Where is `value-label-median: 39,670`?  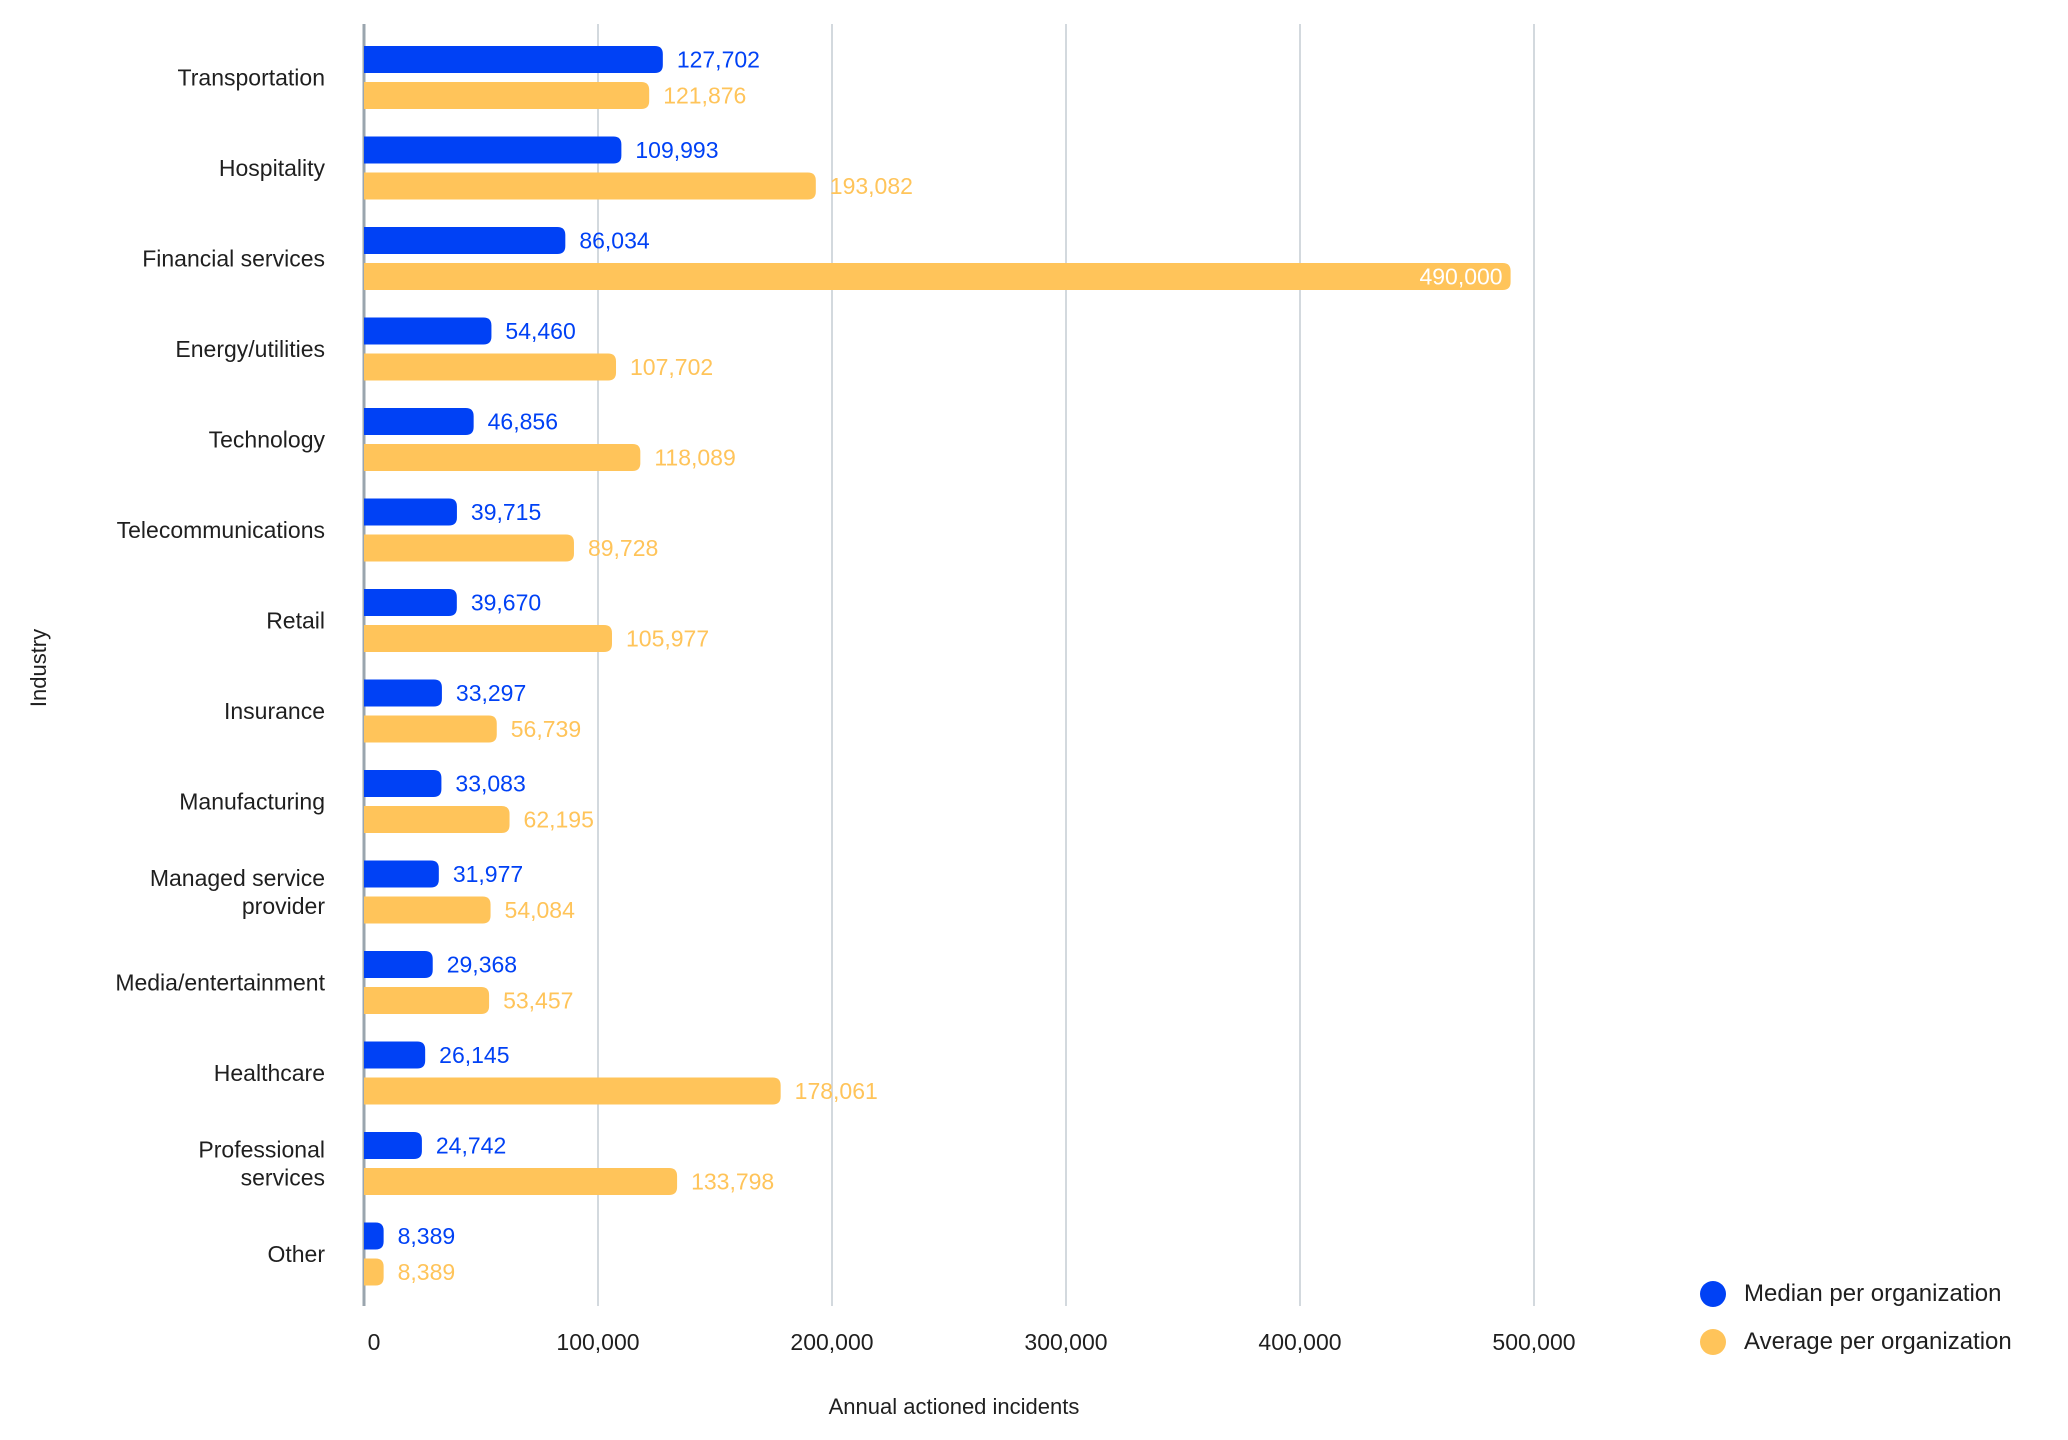
value-label-median: 39,670 is located at coordinates (506, 603).